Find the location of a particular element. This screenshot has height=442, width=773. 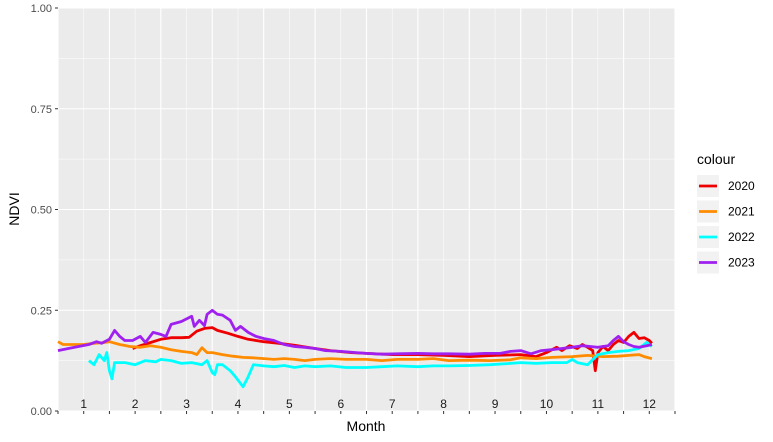

legend-label-2021: 2021 is located at coordinates (741, 212).